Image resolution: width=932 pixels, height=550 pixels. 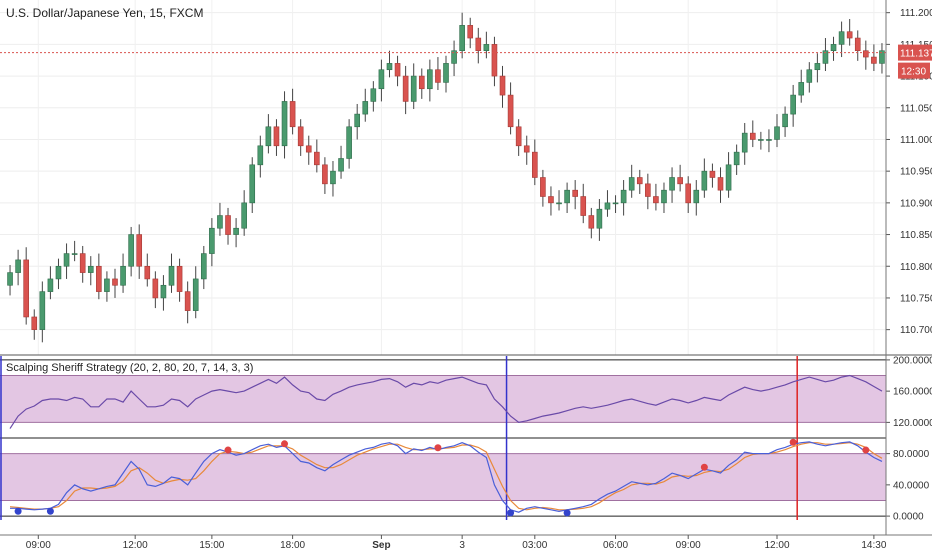 What do you see at coordinates (534, 545) in the screenshot?
I see `time-tick-label: 03:00` at bounding box center [534, 545].